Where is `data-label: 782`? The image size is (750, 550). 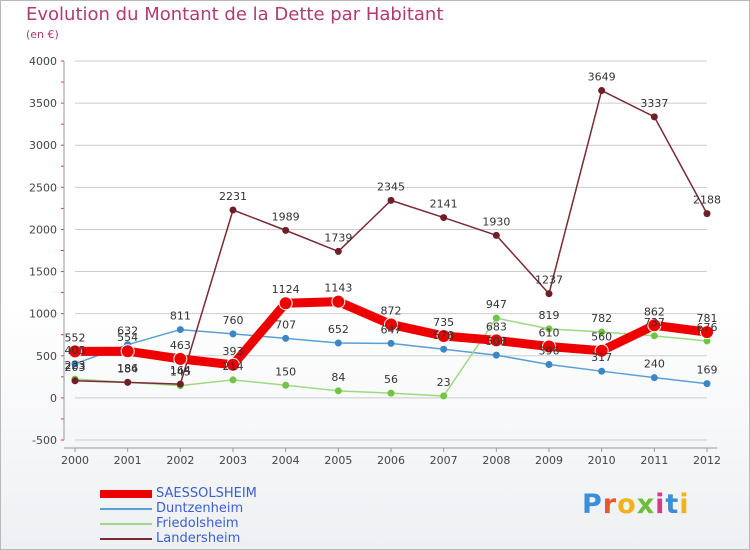
data-label: 782 is located at coordinates (601, 318).